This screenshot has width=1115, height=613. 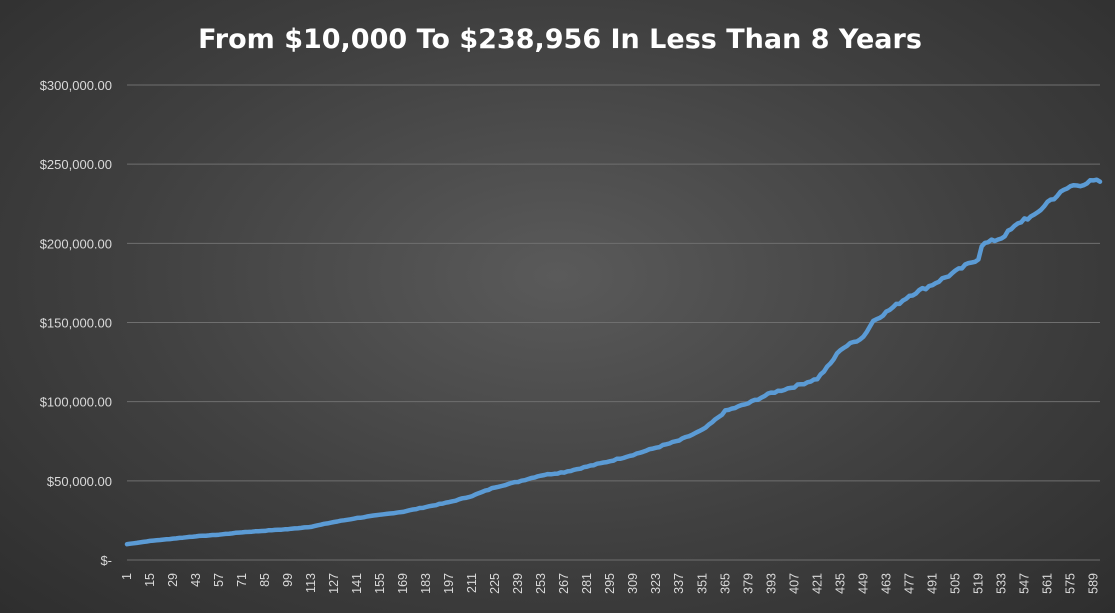 What do you see at coordinates (288, 580) in the screenshot?
I see `x-tick-label: 99` at bounding box center [288, 580].